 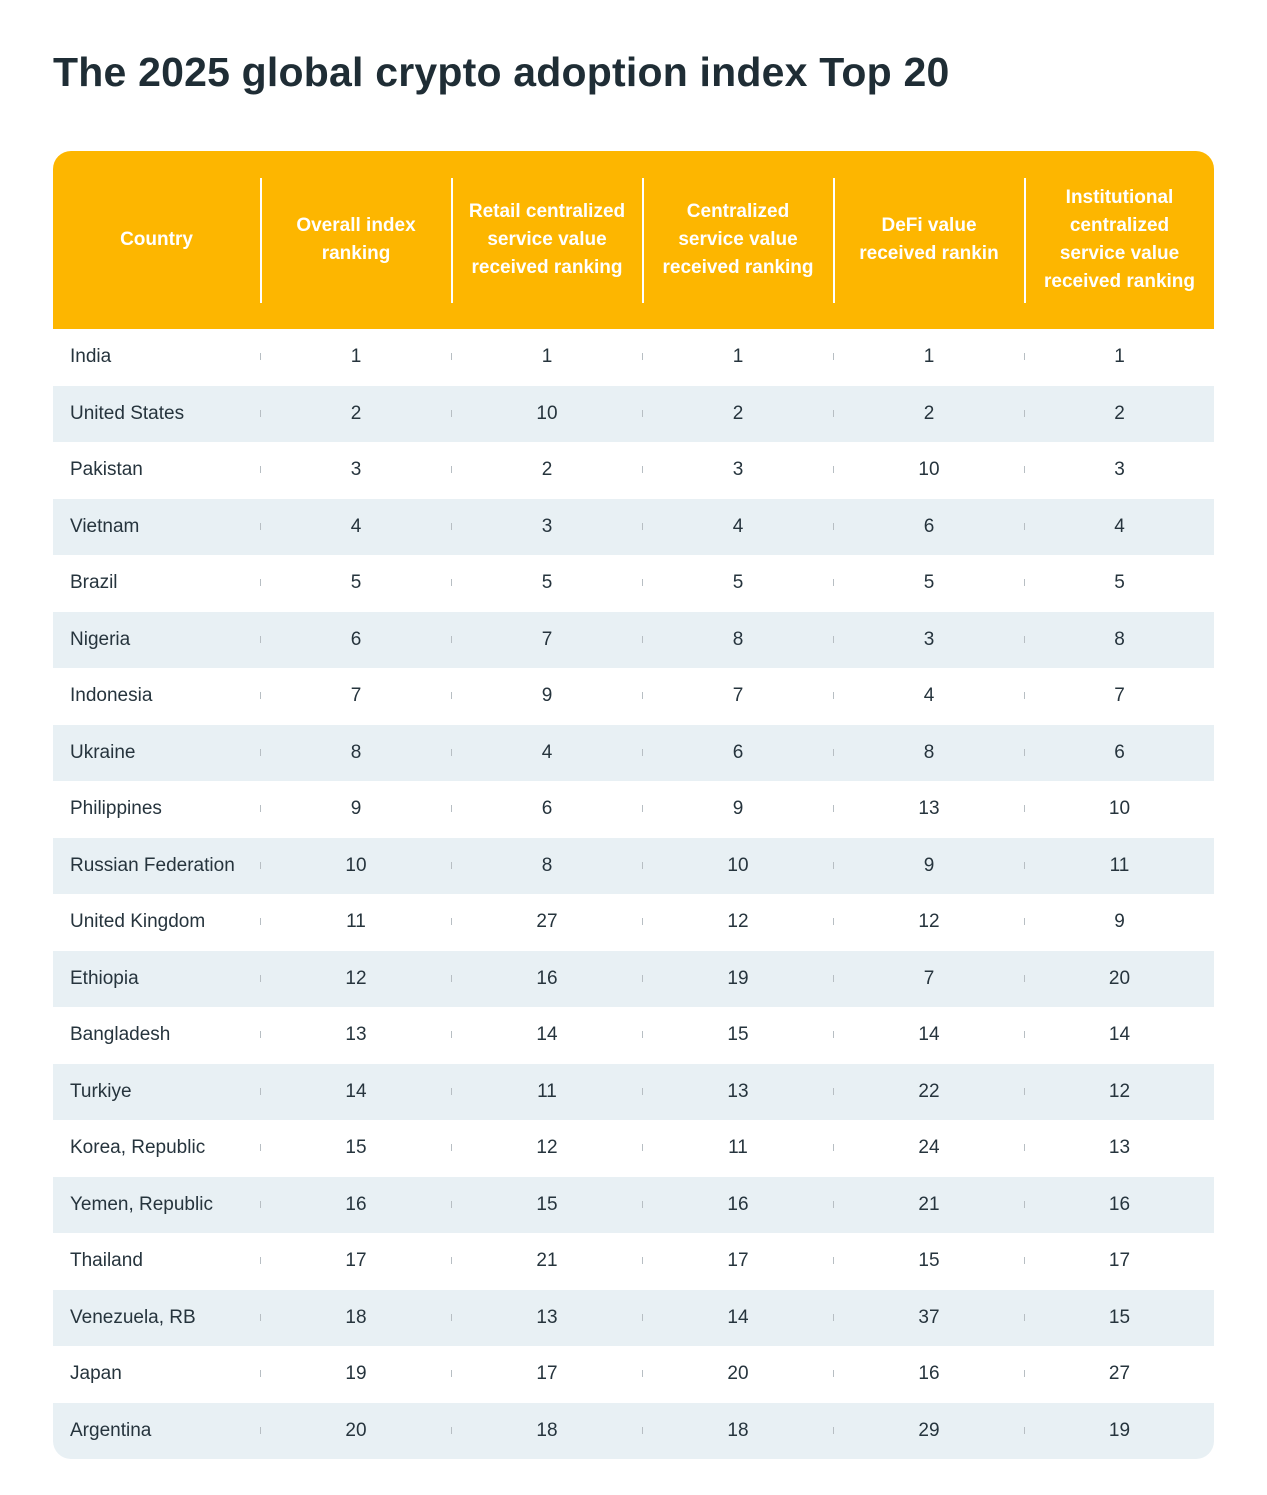 I want to click on centralized-cell: 16, so click(x=738, y=1204).